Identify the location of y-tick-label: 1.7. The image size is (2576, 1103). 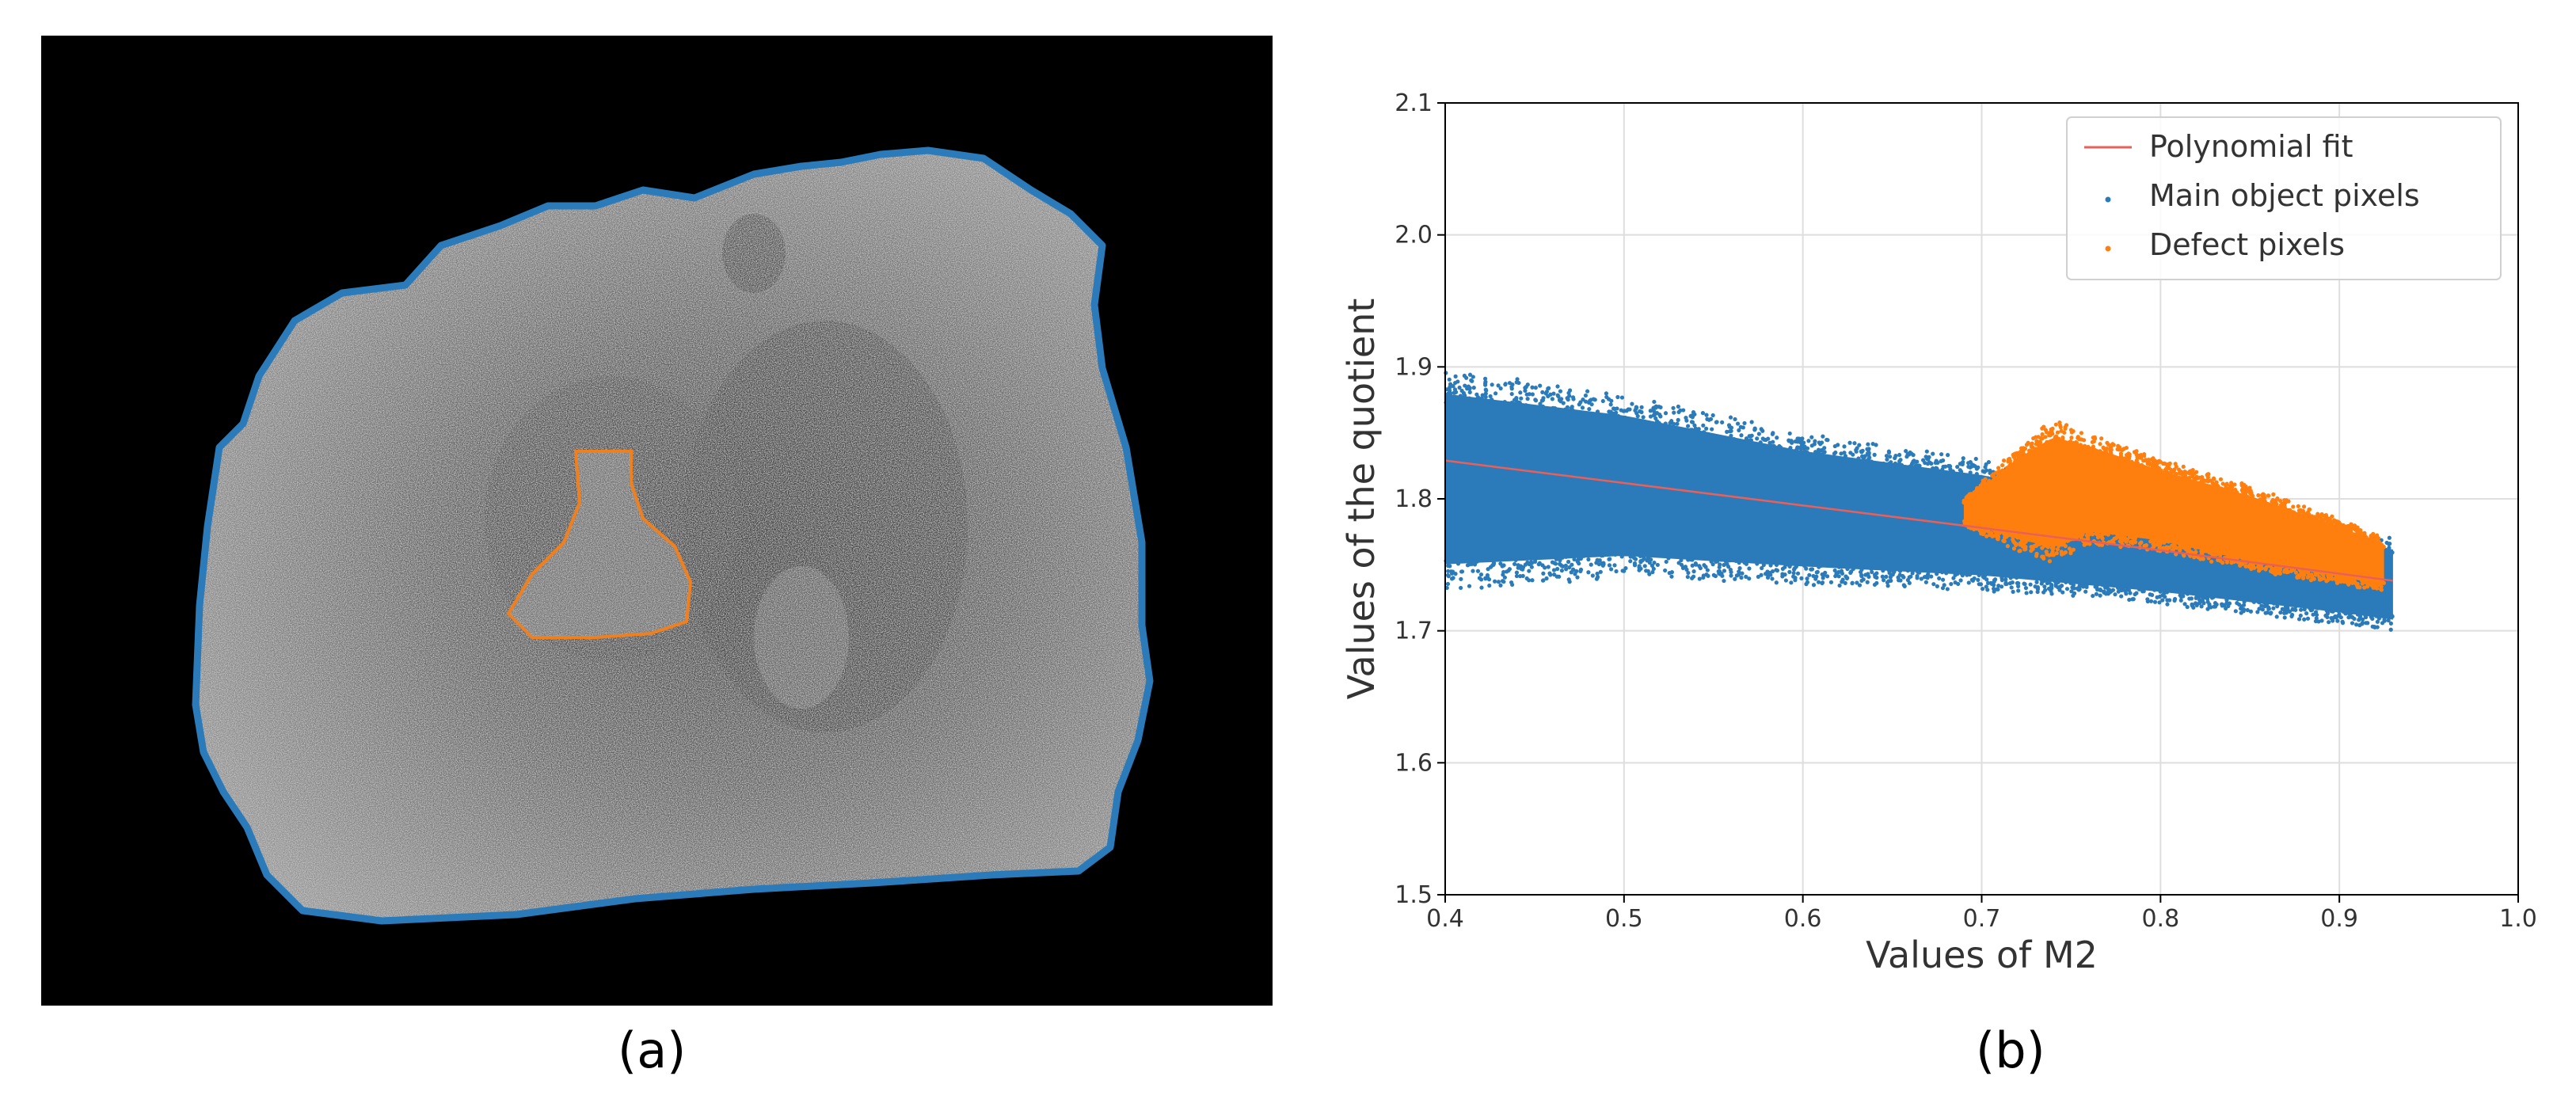
(1414, 631).